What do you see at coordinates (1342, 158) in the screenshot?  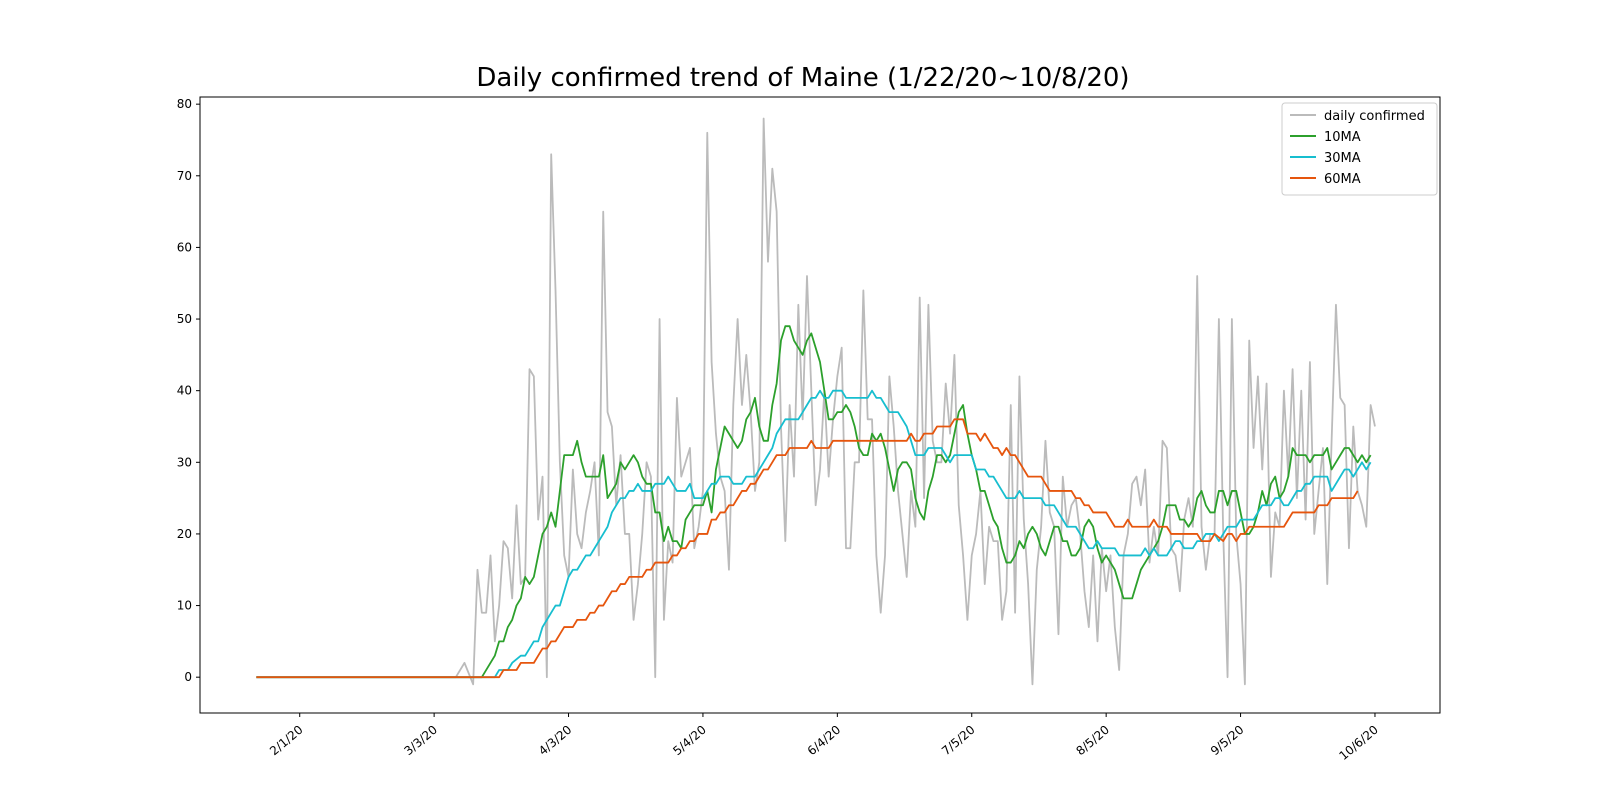 I see `legend-label: 30MA` at bounding box center [1342, 158].